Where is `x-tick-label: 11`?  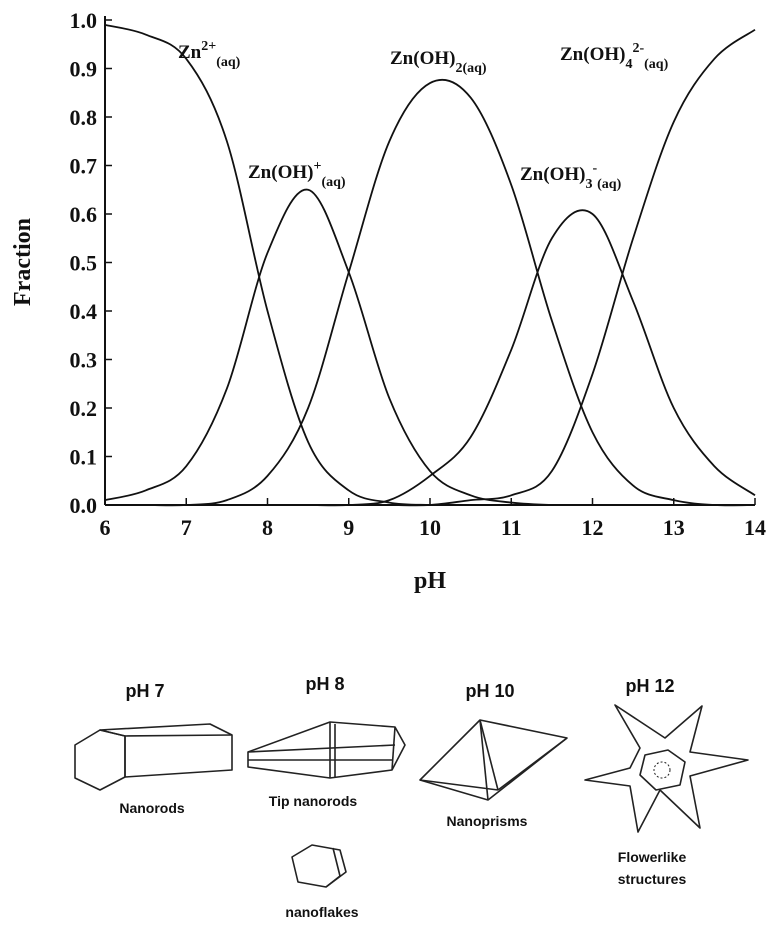 x-tick-label: 11 is located at coordinates (511, 527).